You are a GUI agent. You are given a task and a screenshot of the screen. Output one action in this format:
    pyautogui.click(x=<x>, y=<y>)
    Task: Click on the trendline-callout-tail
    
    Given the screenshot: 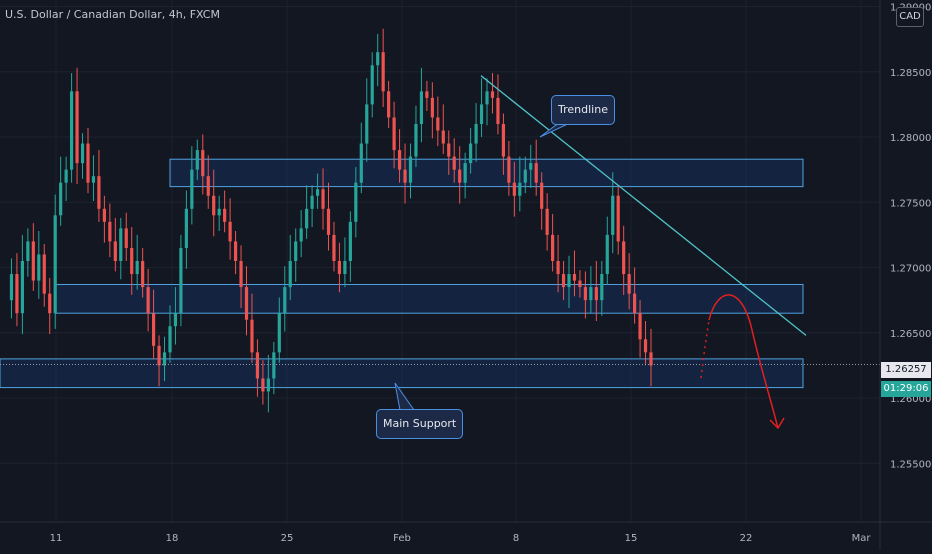 What is the action you would take?
    pyautogui.click(x=556, y=129)
    